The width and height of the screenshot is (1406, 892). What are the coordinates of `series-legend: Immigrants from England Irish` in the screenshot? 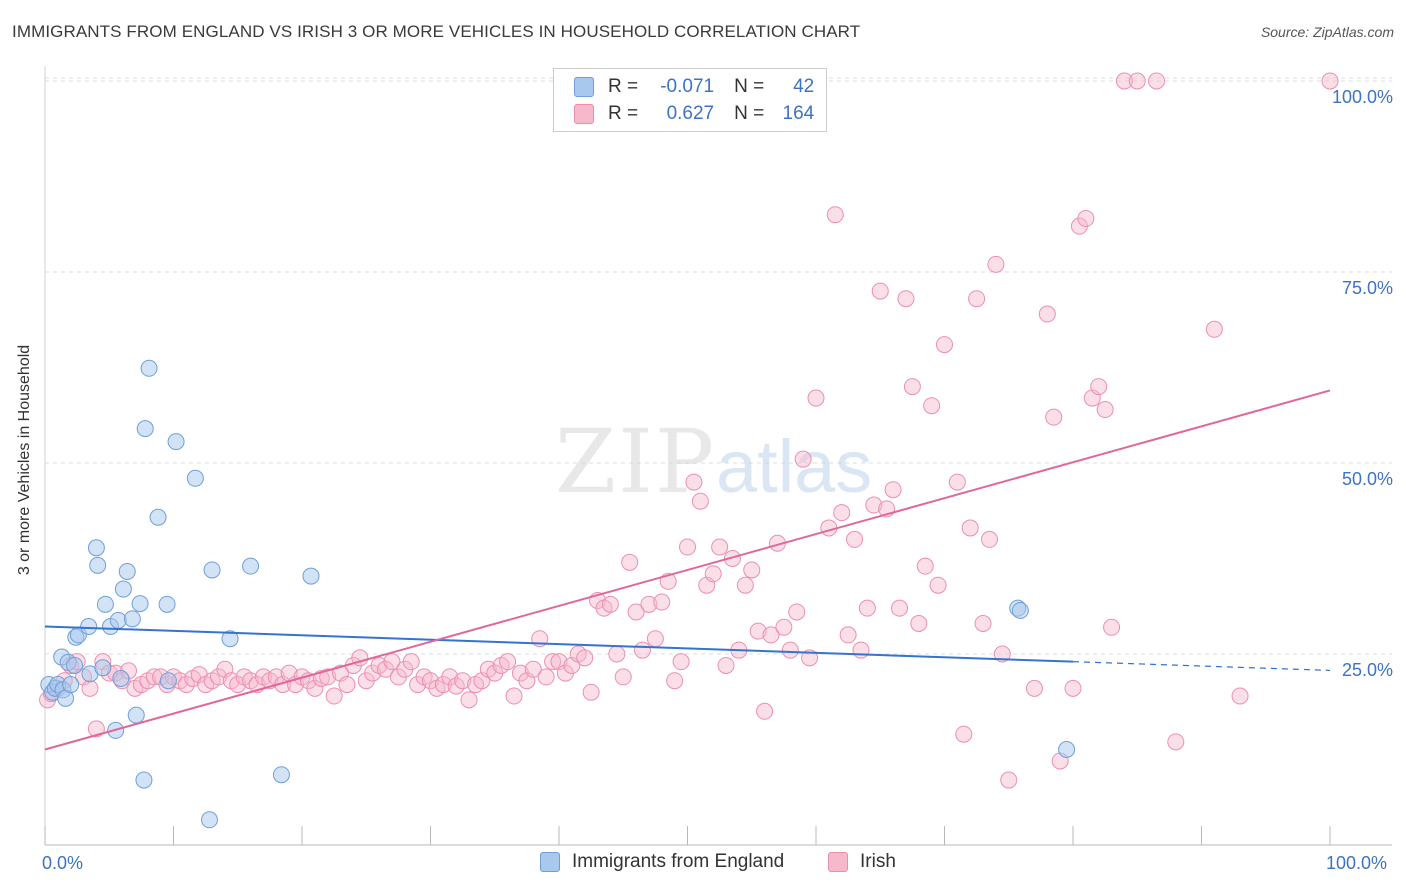 It's located at (703, 864).